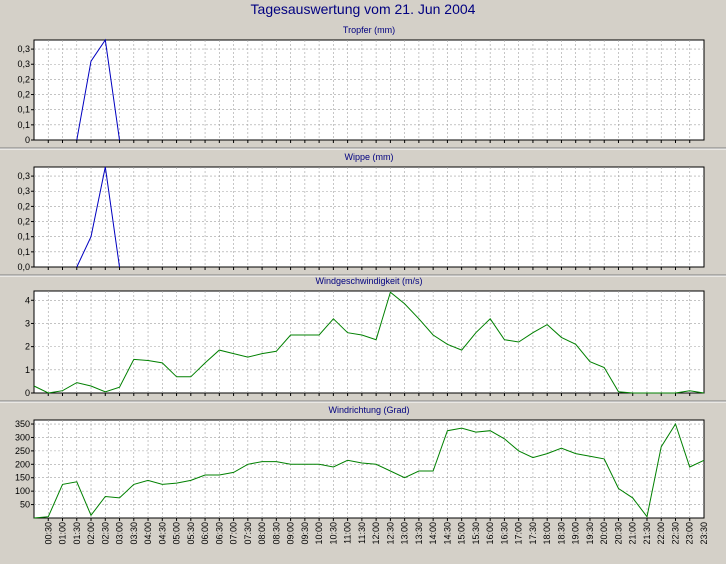 Image resolution: width=726 pixels, height=564 pixels. Describe the element at coordinates (476, 533) in the screenshot. I see `x-tick-label: 15:30` at that location.